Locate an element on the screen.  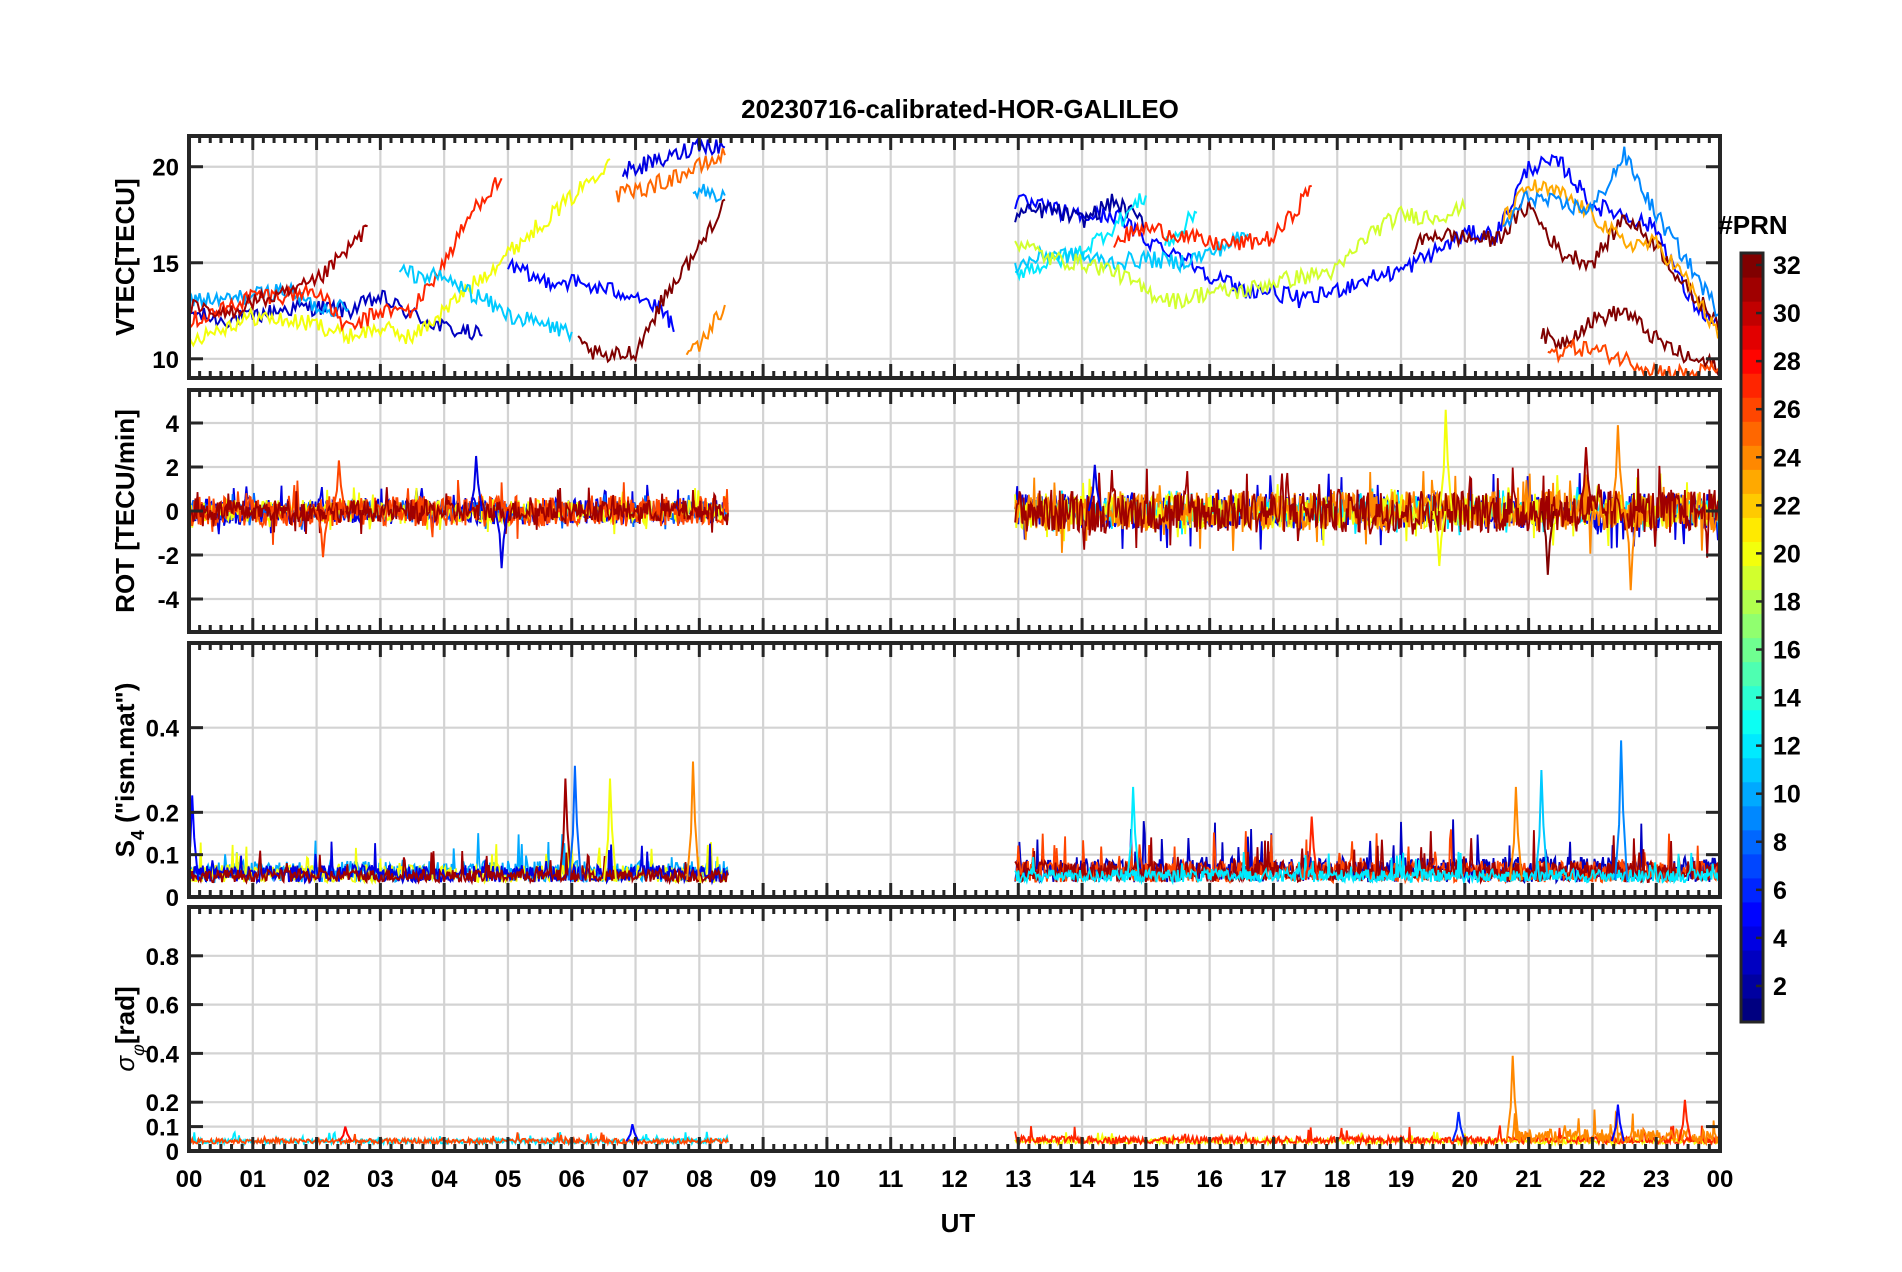
colorbar-tick-label: 2 is located at coordinates (1780, 987).